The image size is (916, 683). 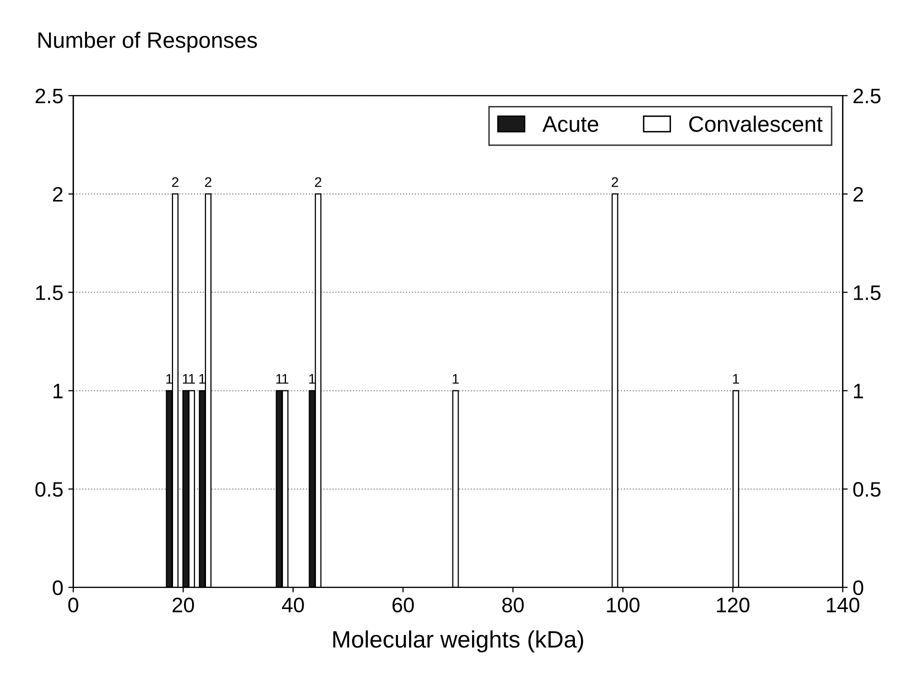 I want to click on x-tick-label: 120, so click(x=733, y=605).